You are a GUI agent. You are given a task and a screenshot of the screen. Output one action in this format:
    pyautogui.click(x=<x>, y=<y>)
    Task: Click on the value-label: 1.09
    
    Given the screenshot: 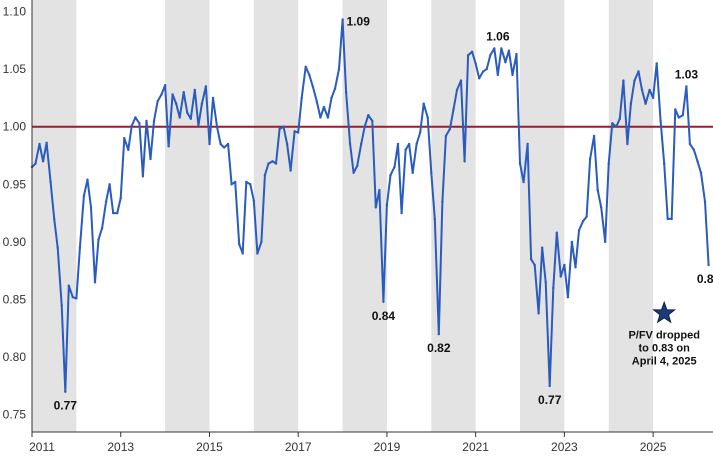 What is the action you would take?
    pyautogui.click(x=359, y=22)
    